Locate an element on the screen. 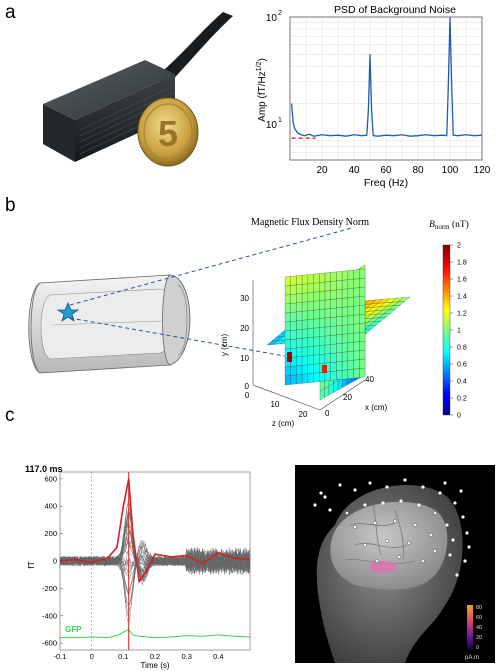  pam-tick-label: 20 is located at coordinates (479, 638).